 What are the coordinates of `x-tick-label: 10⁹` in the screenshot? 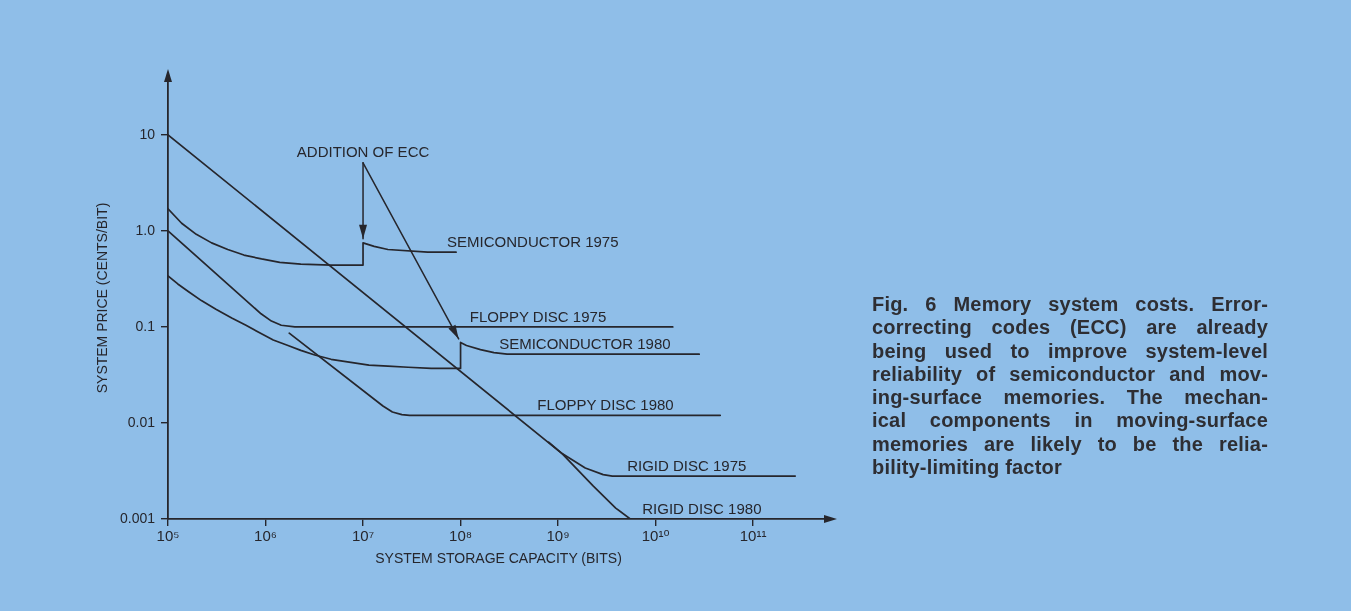 It's located at (558, 536).